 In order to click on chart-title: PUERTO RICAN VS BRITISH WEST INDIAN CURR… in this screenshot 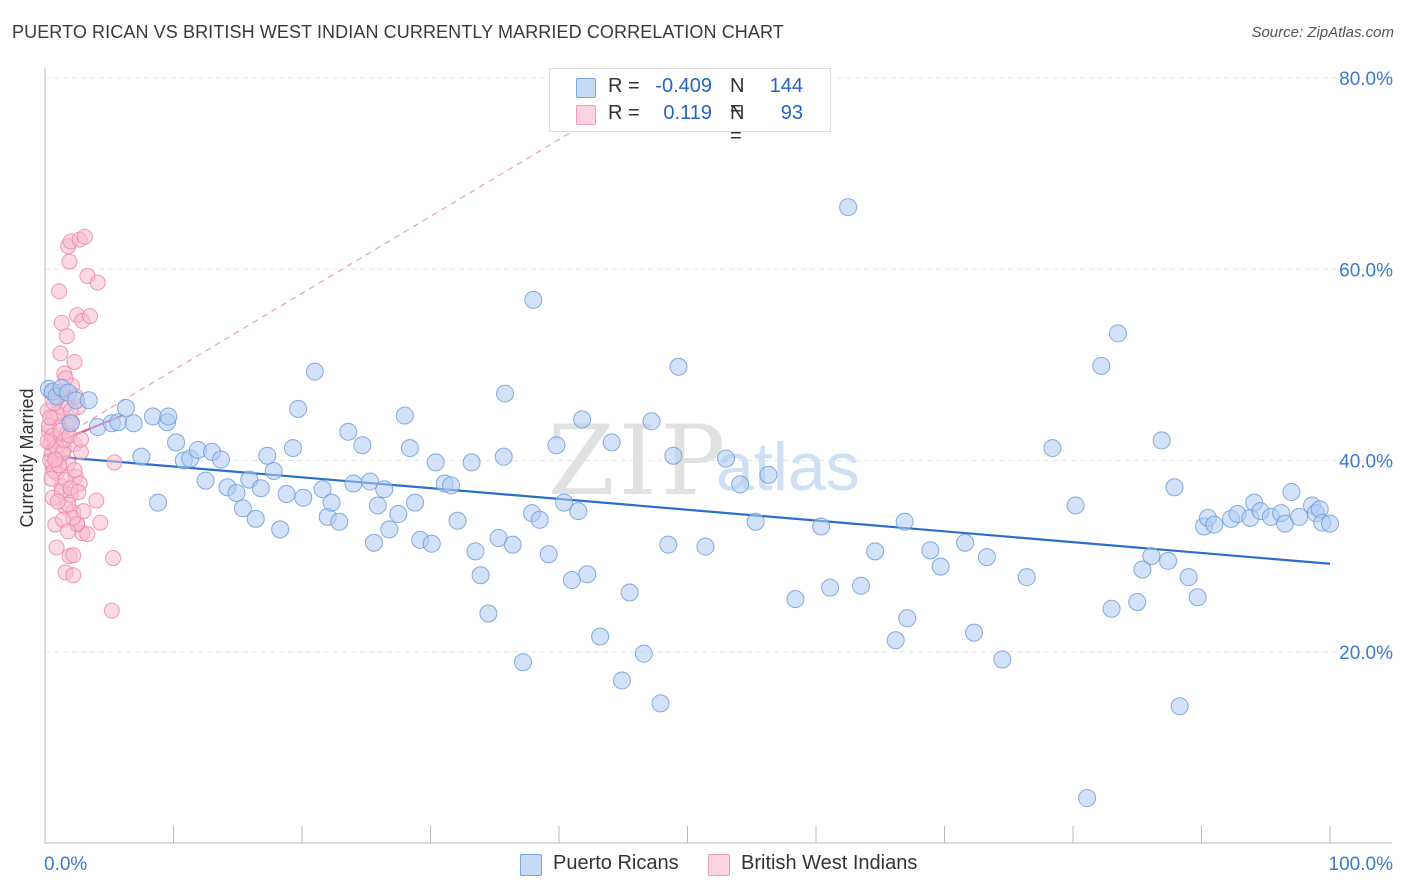, I will do `click(398, 32)`.